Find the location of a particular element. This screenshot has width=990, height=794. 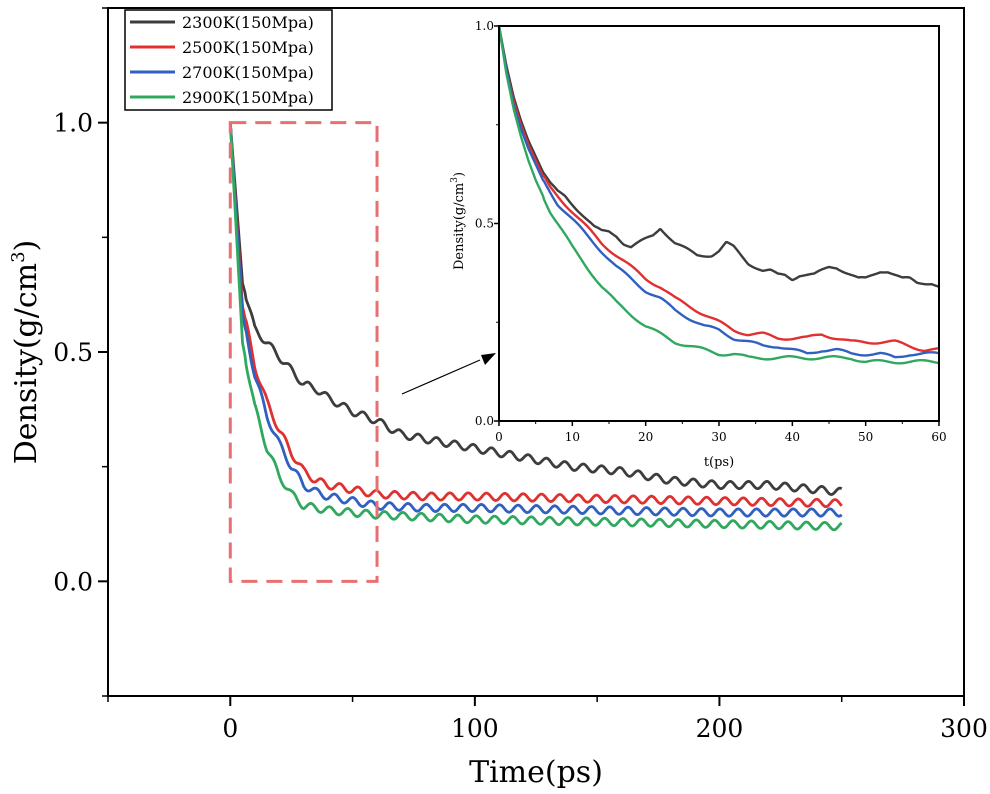

main-y-tick-label: 0.0 is located at coordinates (73, 581).